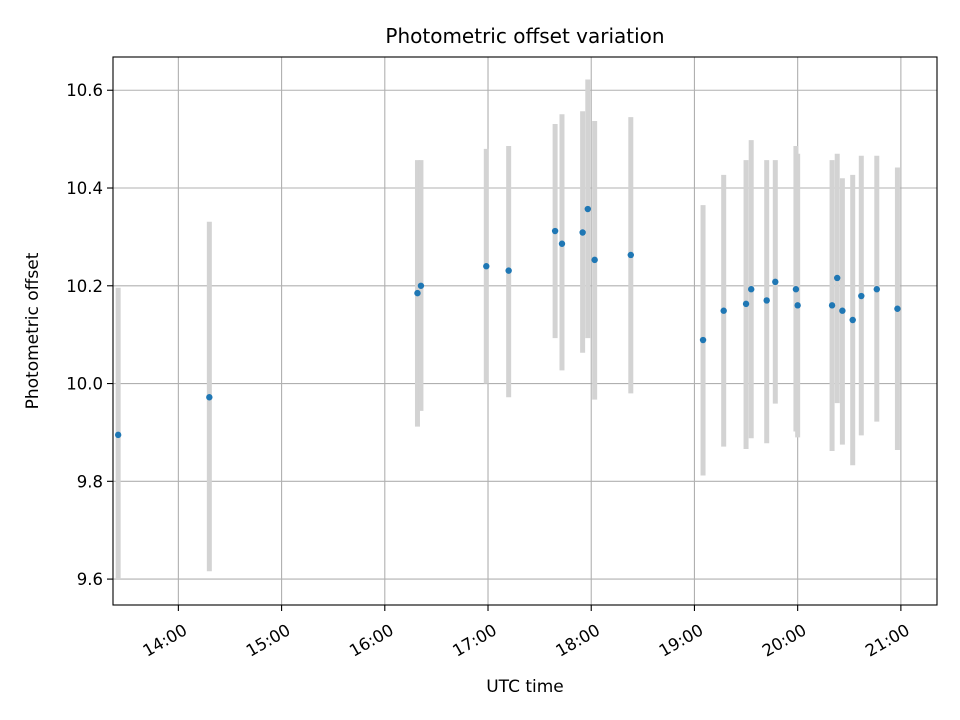 This screenshot has height=720, width=960. I want to click on y-tick-label: 9.6, so click(90, 579).